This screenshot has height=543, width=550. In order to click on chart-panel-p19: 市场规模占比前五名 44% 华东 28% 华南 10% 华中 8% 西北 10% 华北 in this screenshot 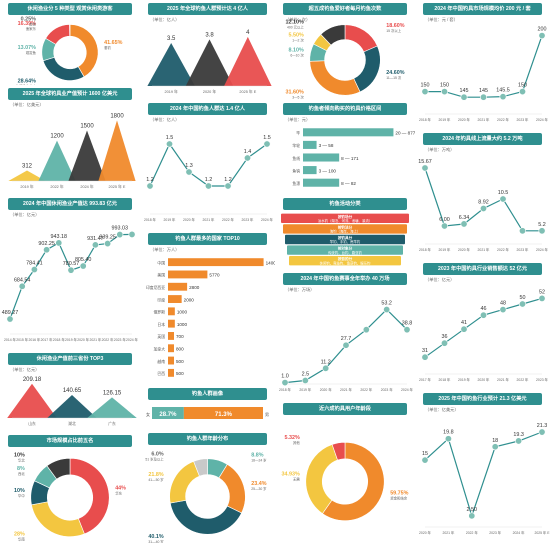, I will do `click(70, 487)`.